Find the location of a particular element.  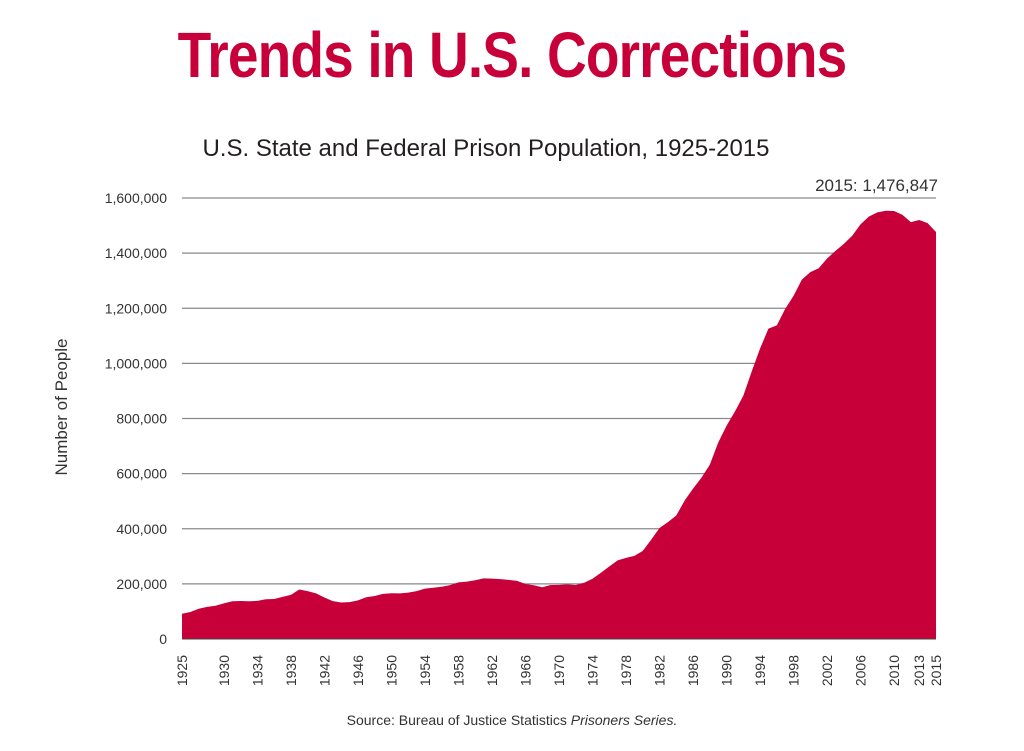

y-axis-label: Number of People is located at coordinates (61, 406).